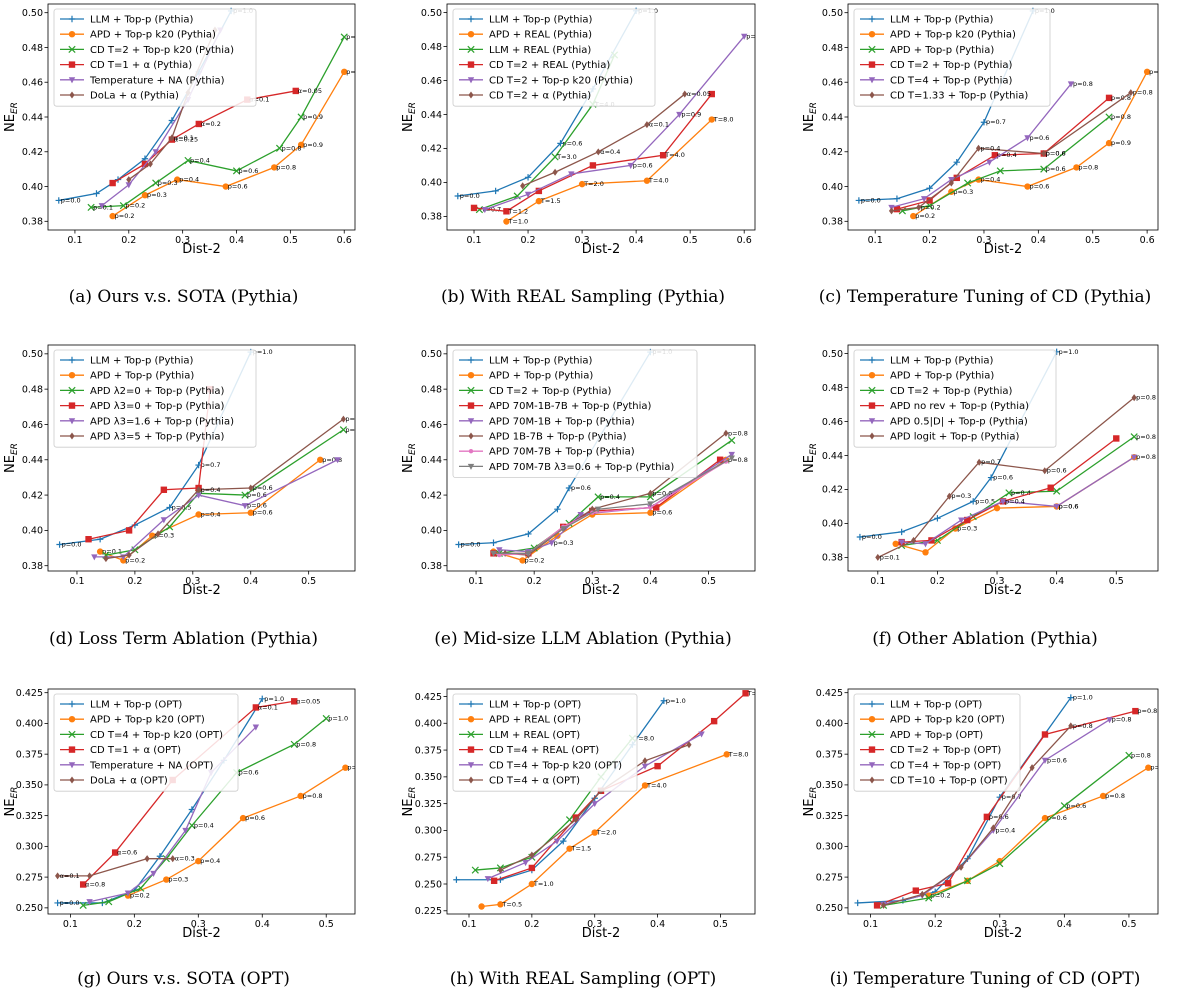 The image size is (1195, 998). Describe the element at coordinates (11, 802) in the screenshot. I see `y-axis-label: NEER` at that location.